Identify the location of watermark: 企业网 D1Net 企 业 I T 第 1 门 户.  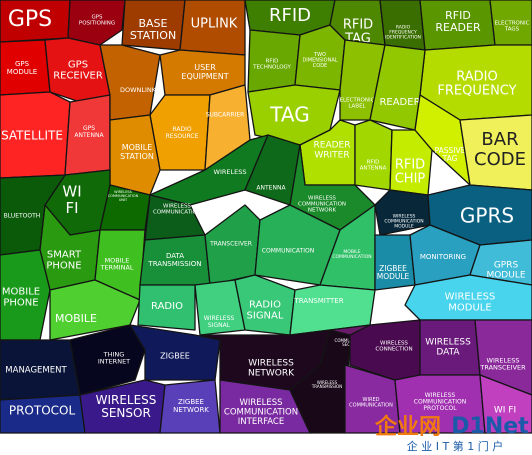
(451, 433).